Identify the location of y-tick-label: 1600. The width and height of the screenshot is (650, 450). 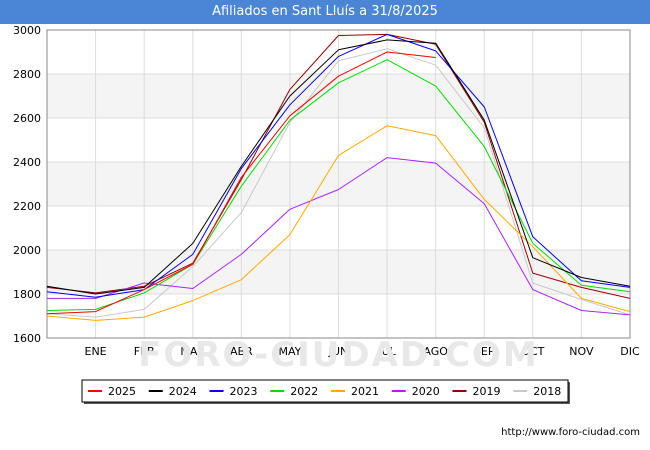
(27, 338).